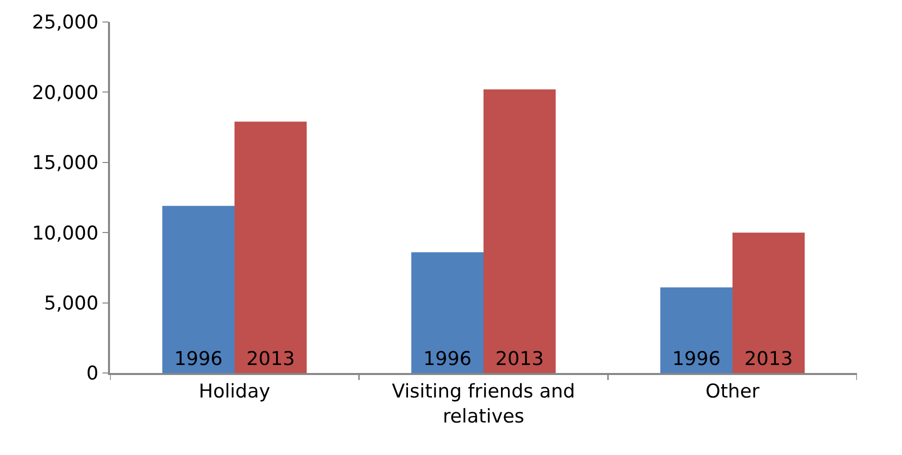 The height and width of the screenshot is (455, 902). What do you see at coordinates (92, 373) in the screenshot?
I see `y-tick-label: 0` at bounding box center [92, 373].